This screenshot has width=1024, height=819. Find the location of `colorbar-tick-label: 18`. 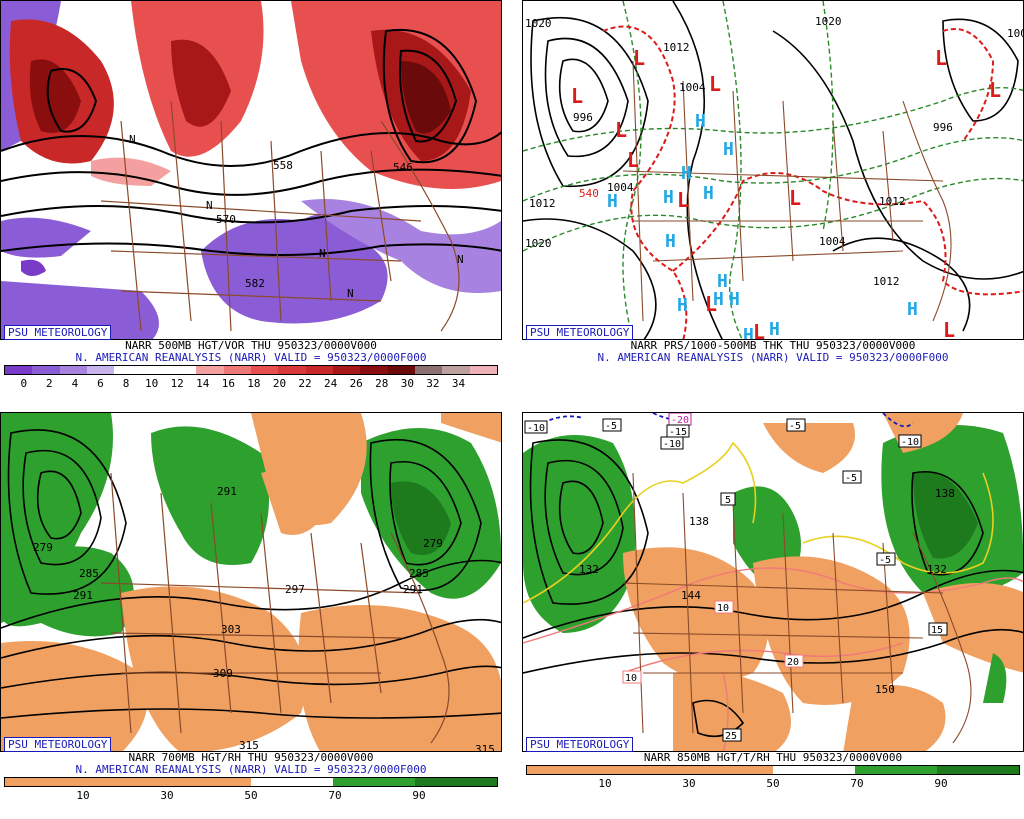

colorbar-tick-label: 18 is located at coordinates (254, 383).